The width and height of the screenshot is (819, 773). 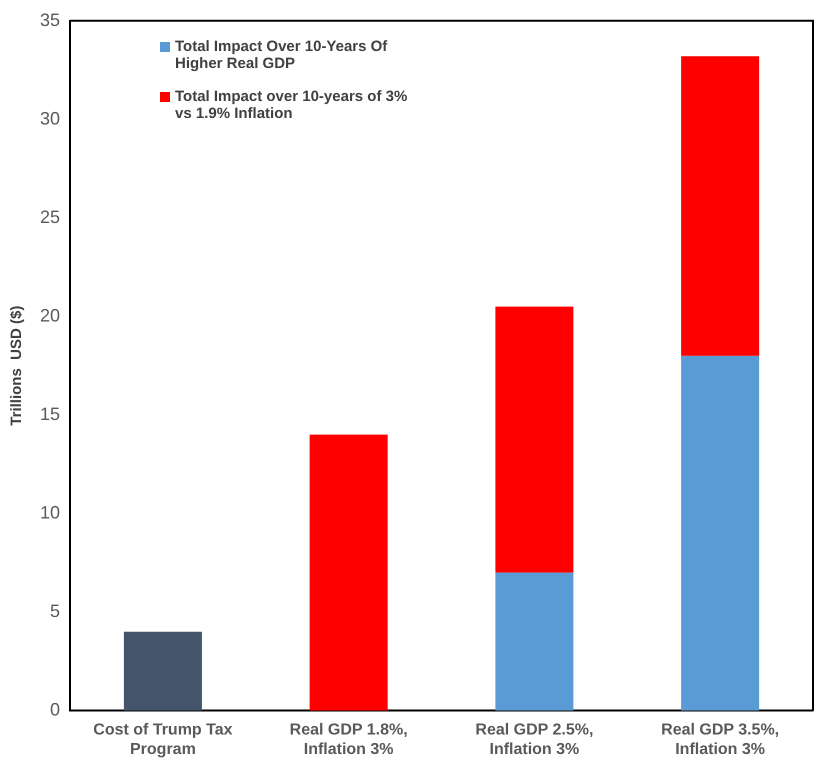 I want to click on x-tick-label: Cost of Trump Tax Program, so click(x=163, y=740).